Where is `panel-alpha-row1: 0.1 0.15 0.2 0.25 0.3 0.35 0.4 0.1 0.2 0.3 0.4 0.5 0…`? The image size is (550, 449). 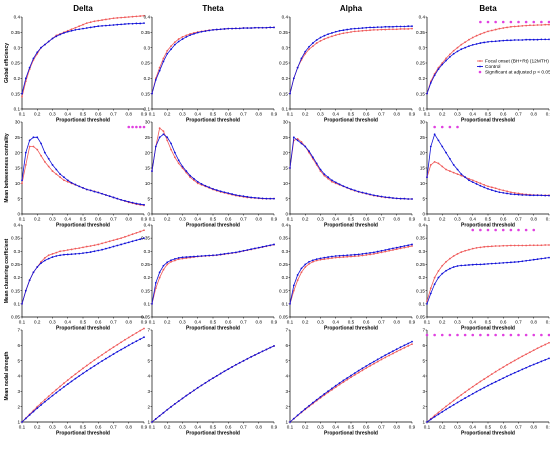 panel-alpha-row1: 0.1 0.15 0.2 0.25 0.3 0.35 0.4 0.1 0.2 0.3 0.4 0.5 0… is located at coordinates (347, 69).